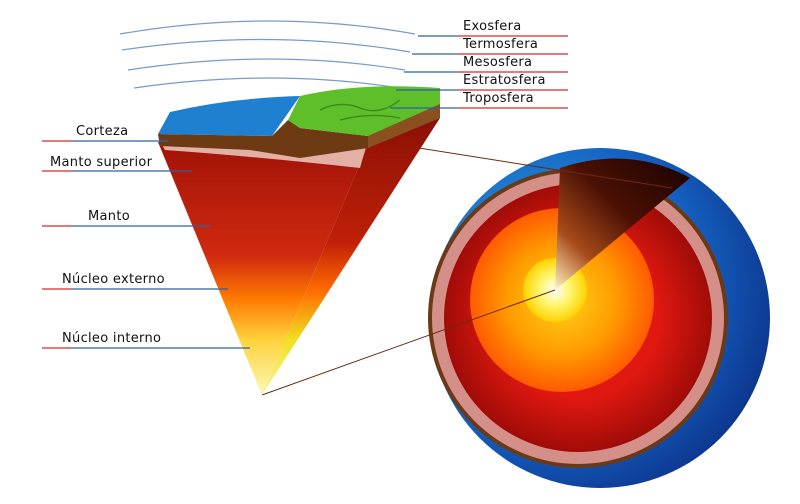 Image resolution: width=800 pixels, height=504 pixels. Describe the element at coordinates (404, 126) in the screenshot. I see `cone-land-edge` at that location.